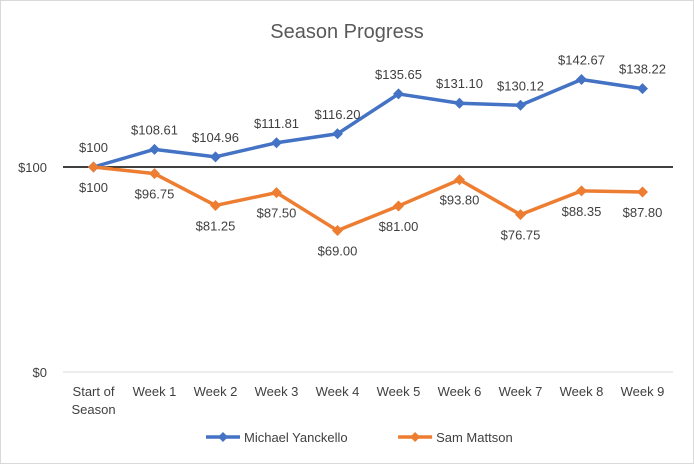 The image size is (694, 464). I want to click on legend: Michael Yanckello Sam Mattson, so click(359, 437).